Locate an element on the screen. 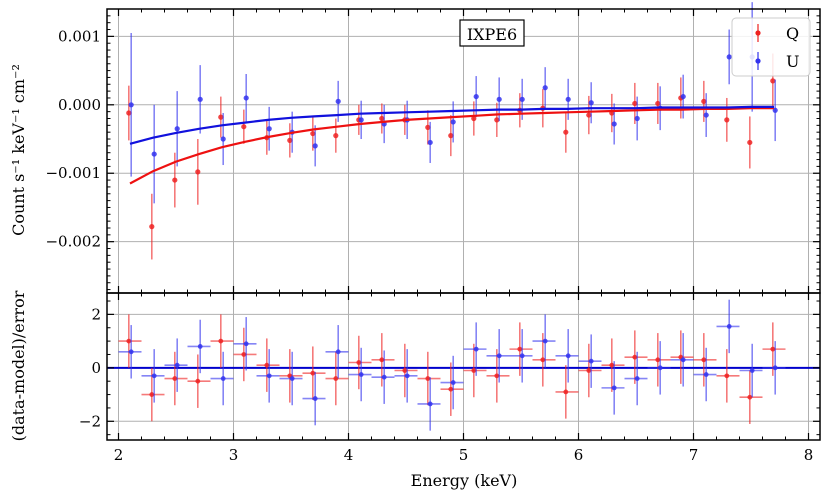 This screenshot has width=830, height=502. legend: Q U is located at coordinates (771, 47).